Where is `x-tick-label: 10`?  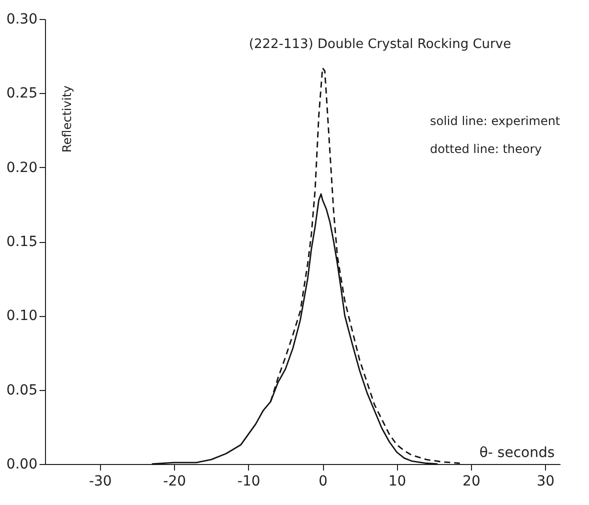
x-tick-label: 10 is located at coordinates (397, 482).